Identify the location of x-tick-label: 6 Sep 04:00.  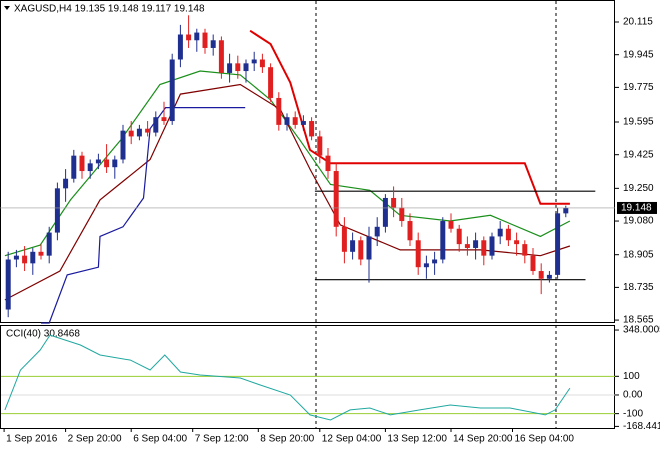
(160, 439).